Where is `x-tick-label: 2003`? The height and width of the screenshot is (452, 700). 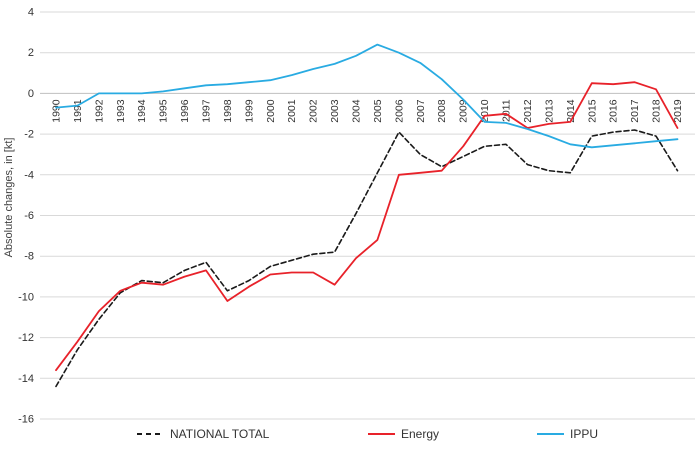 x-tick-label: 2003 is located at coordinates (335, 111).